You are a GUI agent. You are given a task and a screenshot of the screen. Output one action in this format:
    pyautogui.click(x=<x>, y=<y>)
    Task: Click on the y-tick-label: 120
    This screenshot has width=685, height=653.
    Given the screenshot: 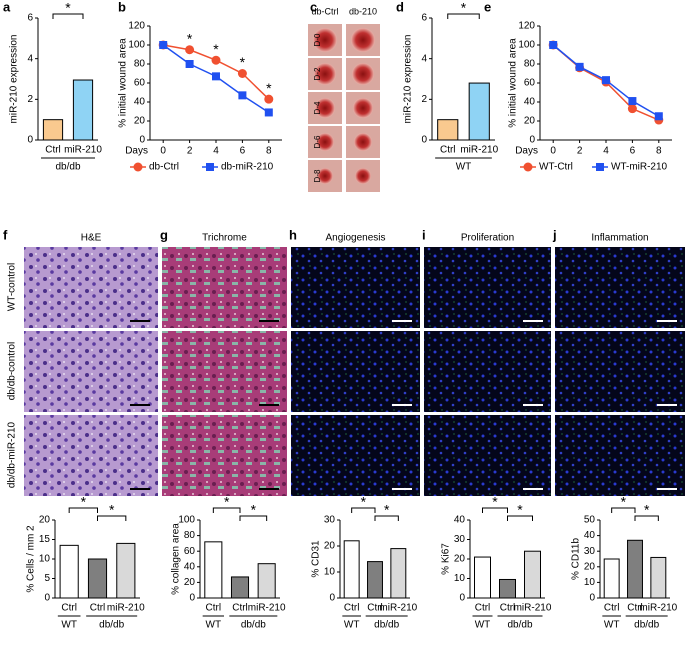 What is the action you would take?
    pyautogui.click(x=136, y=26)
    